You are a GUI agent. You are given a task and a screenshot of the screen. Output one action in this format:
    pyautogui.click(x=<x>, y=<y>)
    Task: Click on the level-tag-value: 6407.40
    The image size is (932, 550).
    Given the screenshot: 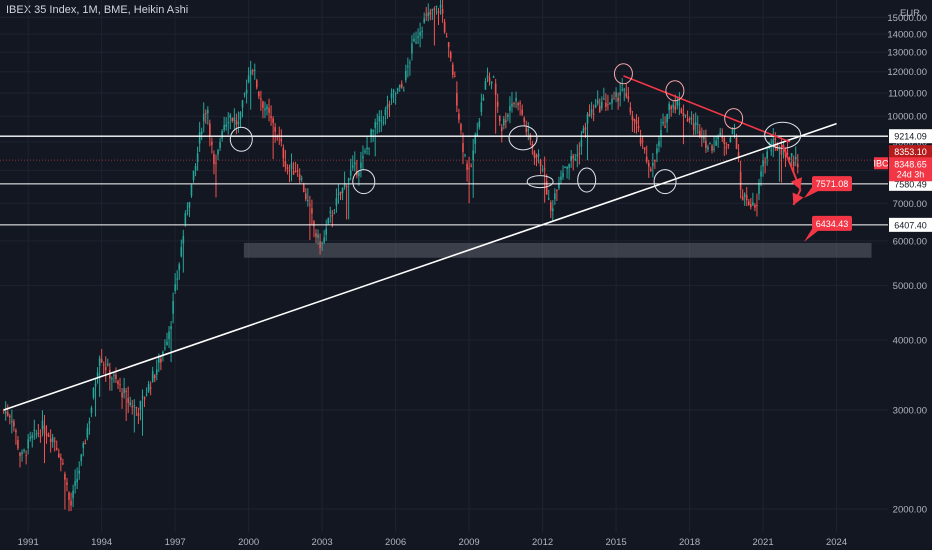 What is the action you would take?
    pyautogui.click(x=910, y=225)
    